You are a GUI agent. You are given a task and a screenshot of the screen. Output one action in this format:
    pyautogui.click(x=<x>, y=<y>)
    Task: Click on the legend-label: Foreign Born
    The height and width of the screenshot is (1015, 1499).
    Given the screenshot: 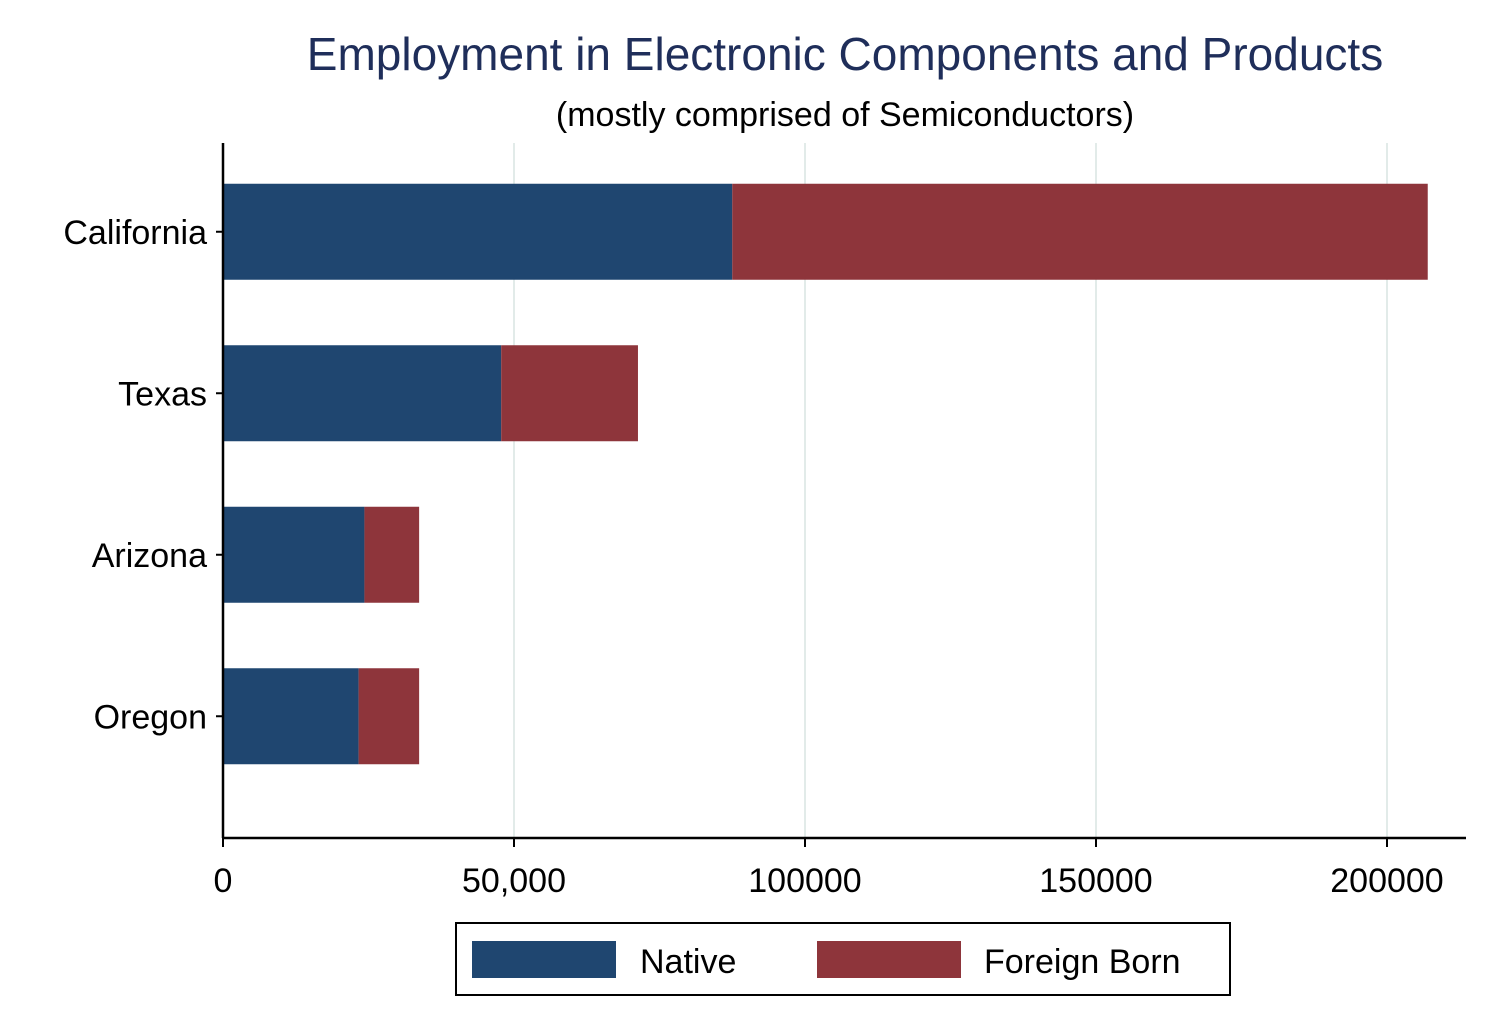 What is the action you would take?
    pyautogui.click(x=1082, y=962)
    